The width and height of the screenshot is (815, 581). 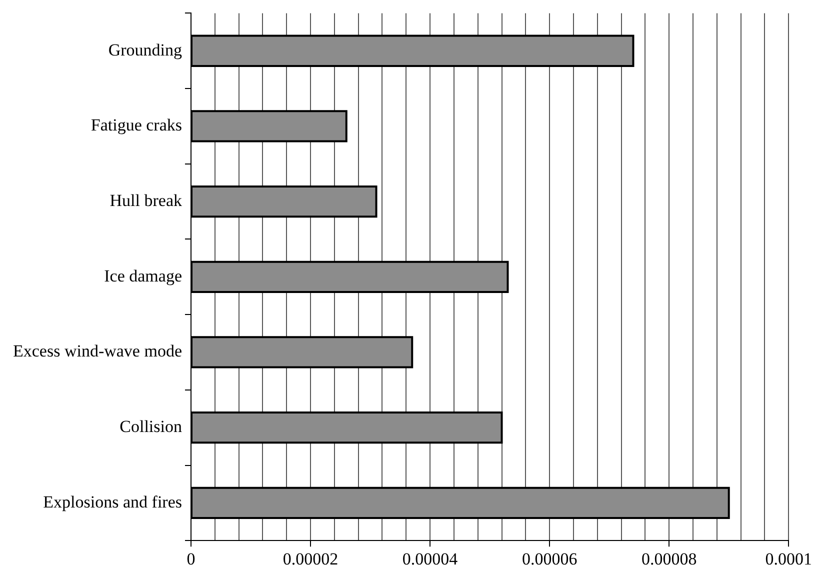 What do you see at coordinates (788, 558) in the screenshot?
I see `x-tick-label: 0.0001` at bounding box center [788, 558].